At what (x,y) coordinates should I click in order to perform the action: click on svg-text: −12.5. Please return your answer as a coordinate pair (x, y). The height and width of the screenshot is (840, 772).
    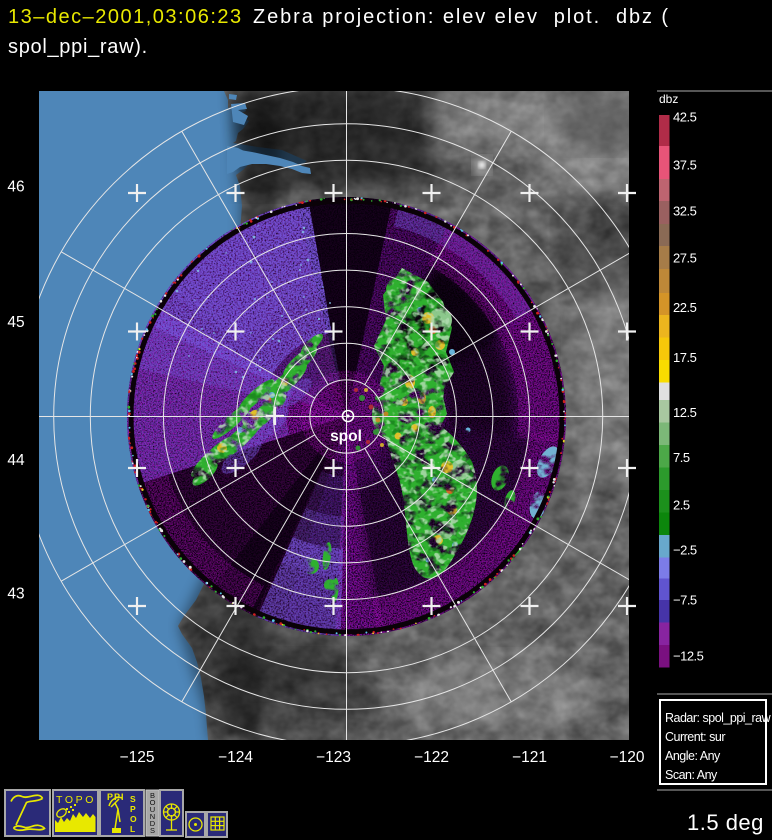
    Looking at the image, I should click on (688, 656).